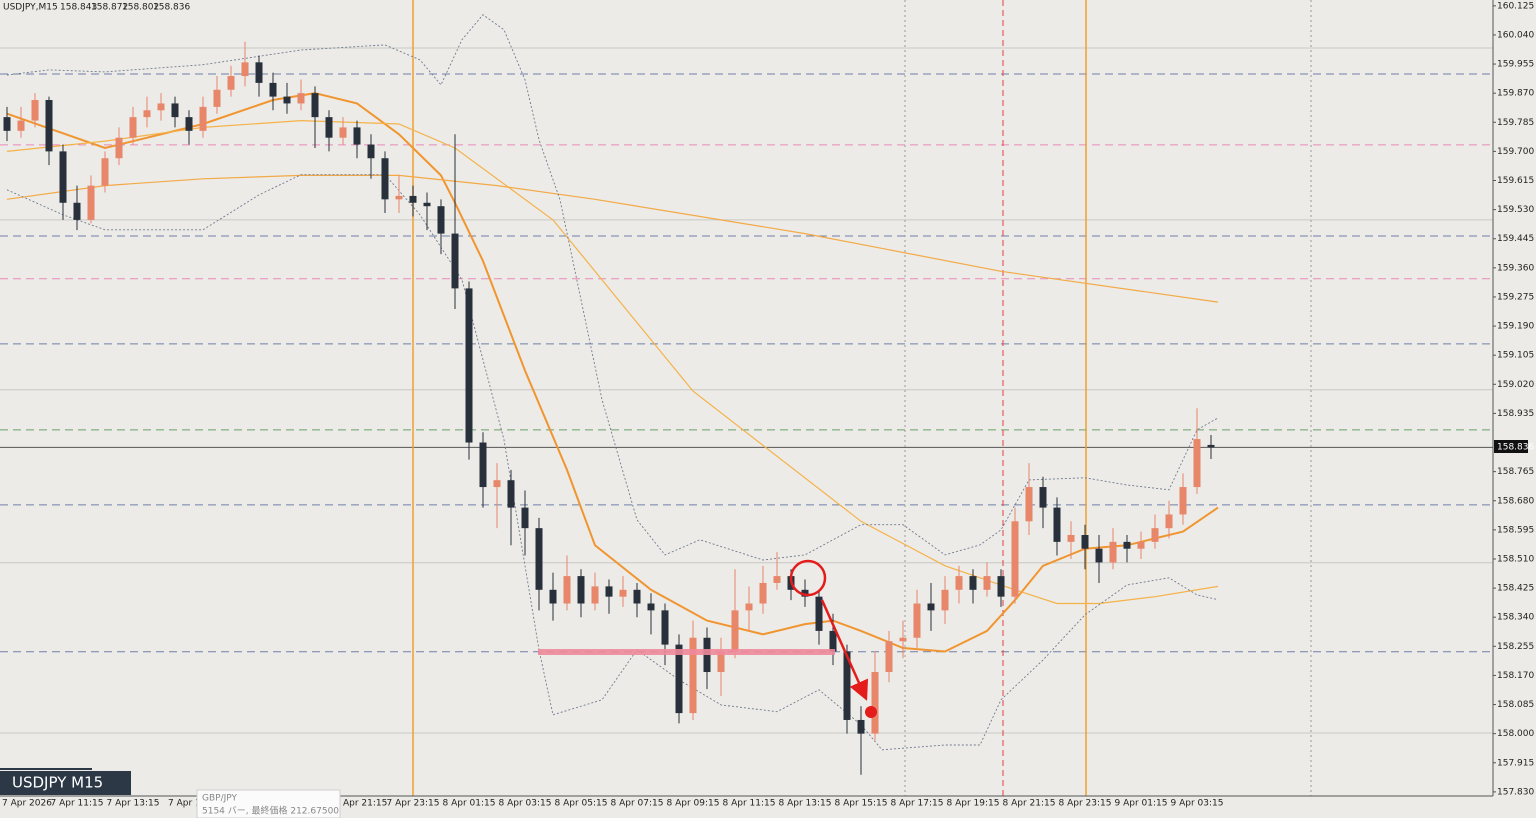  I want to click on symbol-label: USDJPY M15, so click(57, 783).